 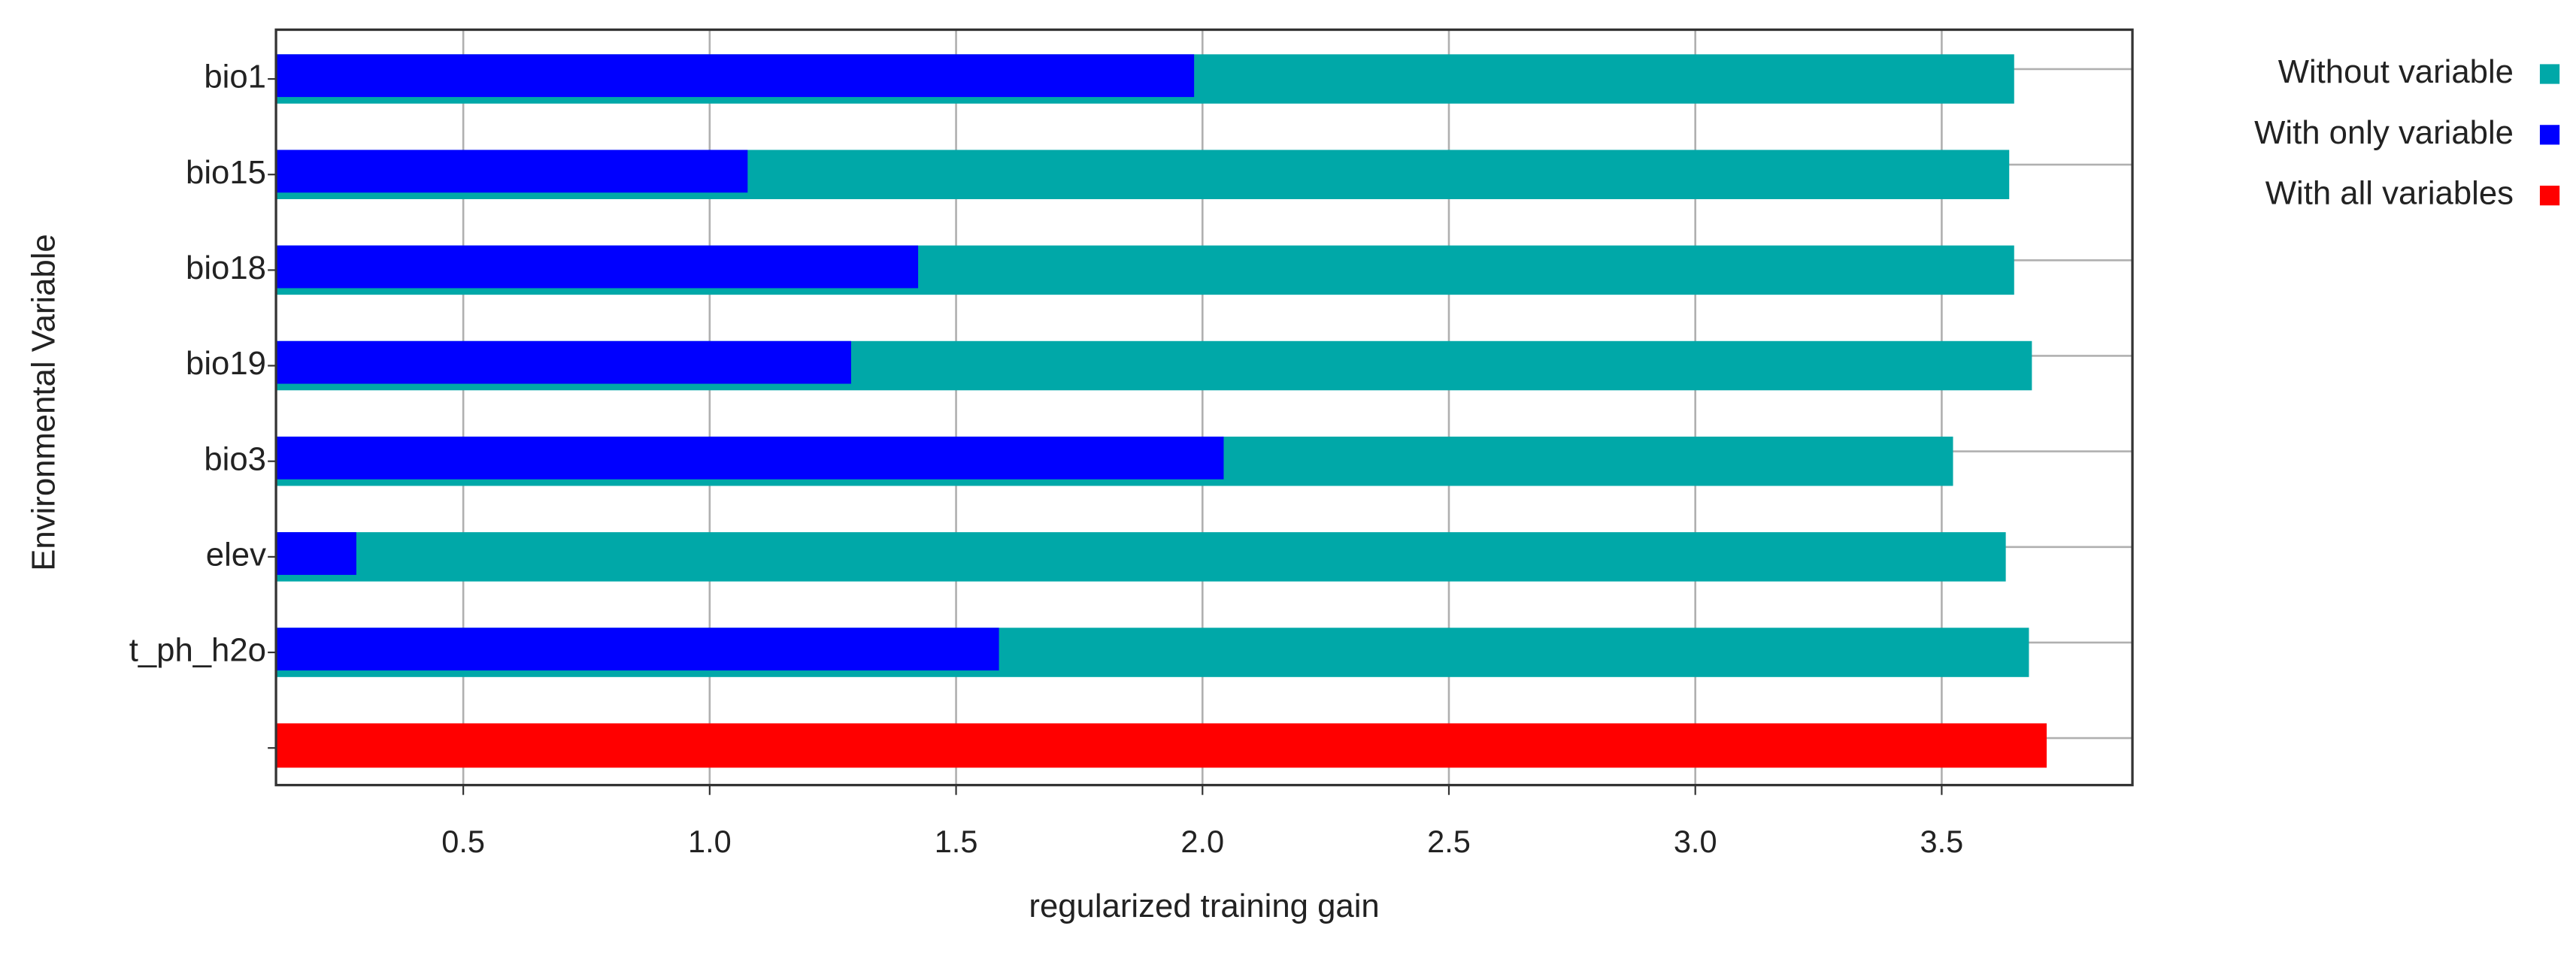 What do you see at coordinates (1449, 841) in the screenshot?
I see `x-tick-label: 2.5` at bounding box center [1449, 841].